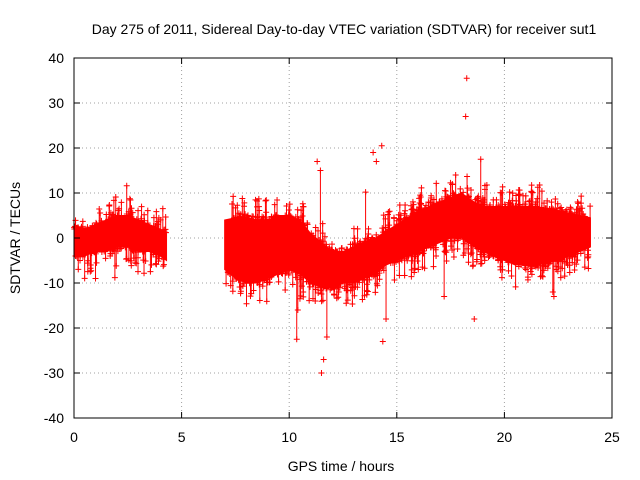  What do you see at coordinates (182, 437) in the screenshot?
I see `x-tick-label: 5` at bounding box center [182, 437].